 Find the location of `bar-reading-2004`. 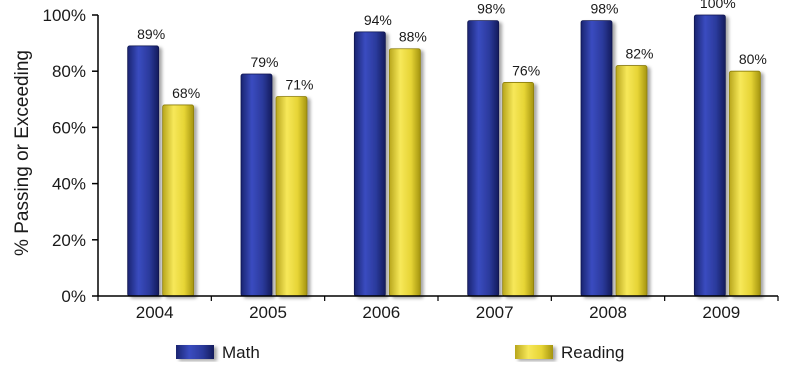

bar-reading-2004 is located at coordinates (178, 200).